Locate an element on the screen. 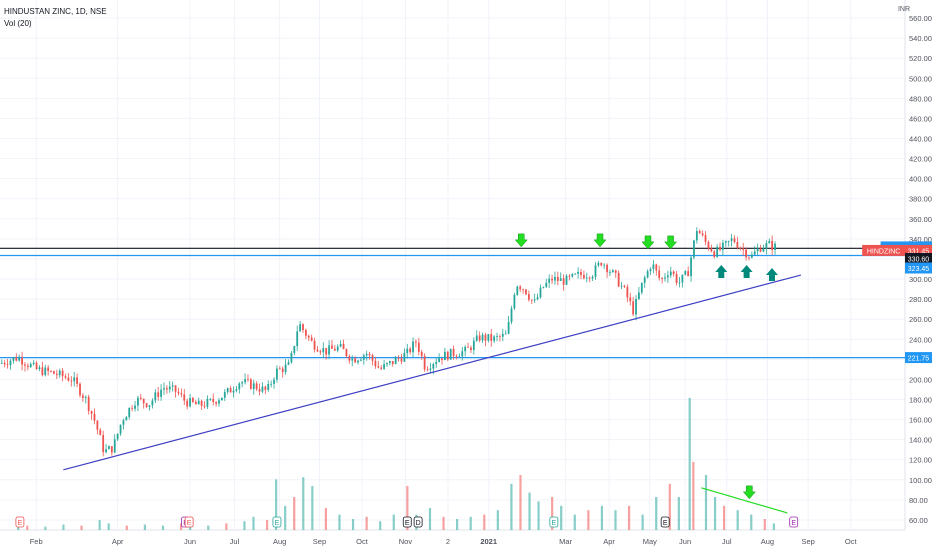 This screenshot has width=932, height=555. price-tag-name-bg is located at coordinates (883, 250).